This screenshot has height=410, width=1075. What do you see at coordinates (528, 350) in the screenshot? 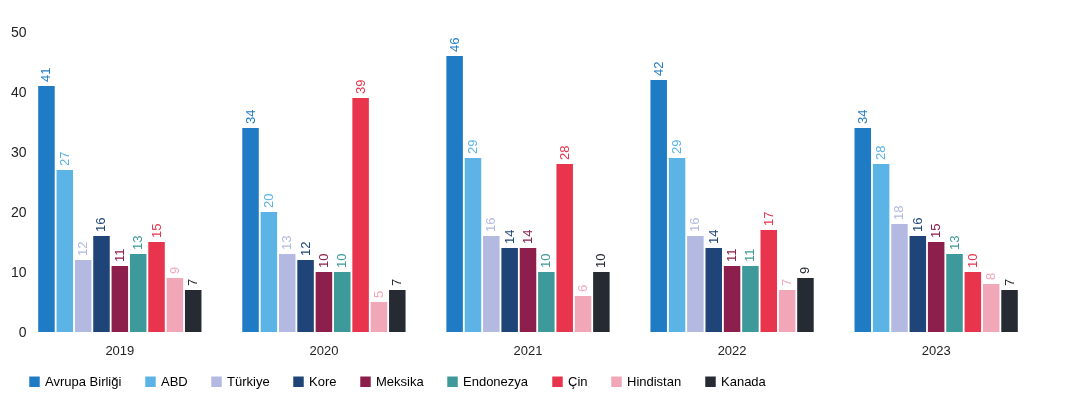
I see `x-tick-label: 2021` at bounding box center [528, 350].